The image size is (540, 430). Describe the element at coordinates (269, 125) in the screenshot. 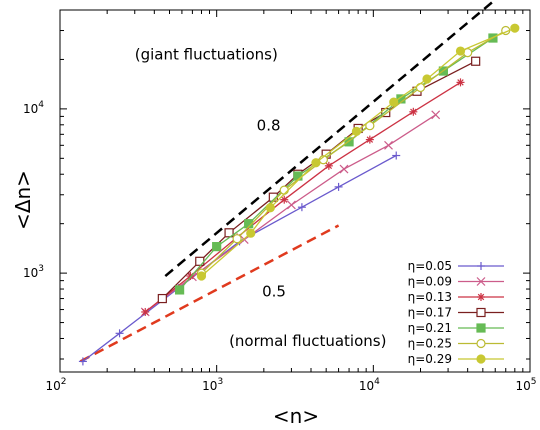

I see `annotation-2: 0.8` at that location.